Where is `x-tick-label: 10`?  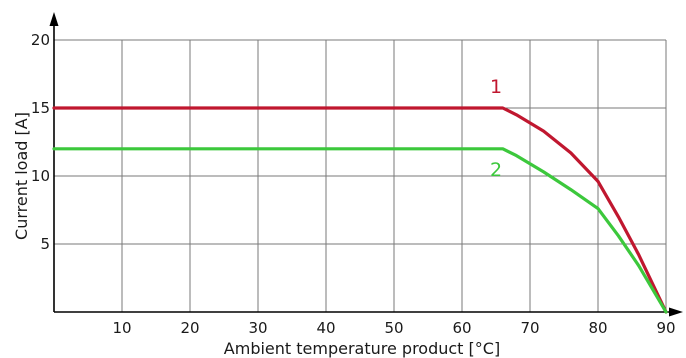
x-tick-label: 10 is located at coordinates (121, 328).